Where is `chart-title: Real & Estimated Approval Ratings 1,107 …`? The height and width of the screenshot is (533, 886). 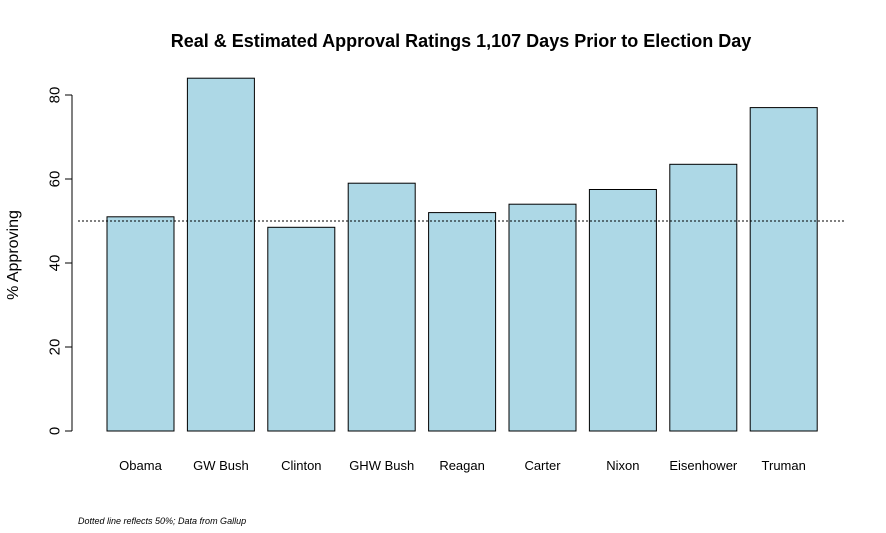 chart-title: Real & Estimated Approval Ratings 1,107 … is located at coordinates (461, 41).